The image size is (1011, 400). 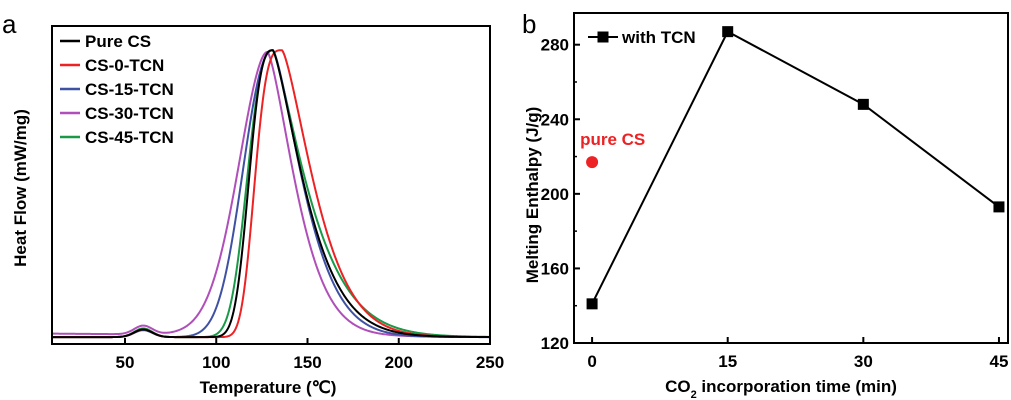 What do you see at coordinates (555, 45) in the screenshot?
I see `panel-b-y-tick-label: 280` at bounding box center [555, 45].